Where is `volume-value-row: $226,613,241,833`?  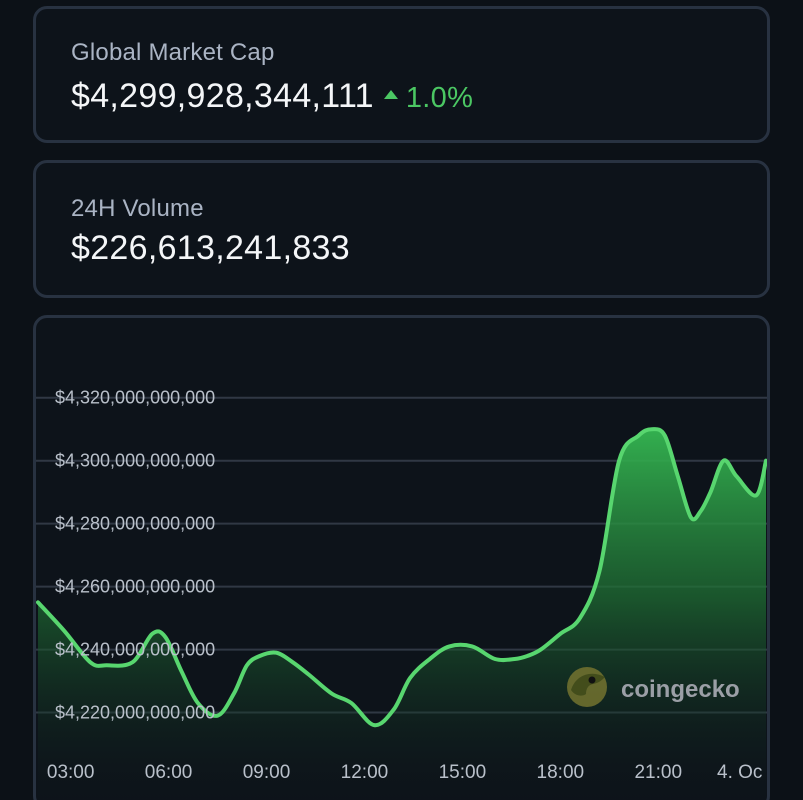
volume-value-row: $226,613,241,833 is located at coordinates (210, 248).